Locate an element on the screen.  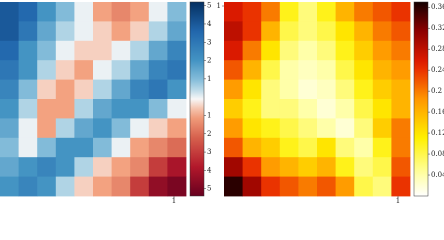
colorbar-tick-label: 0.2 is located at coordinates (436, 91).